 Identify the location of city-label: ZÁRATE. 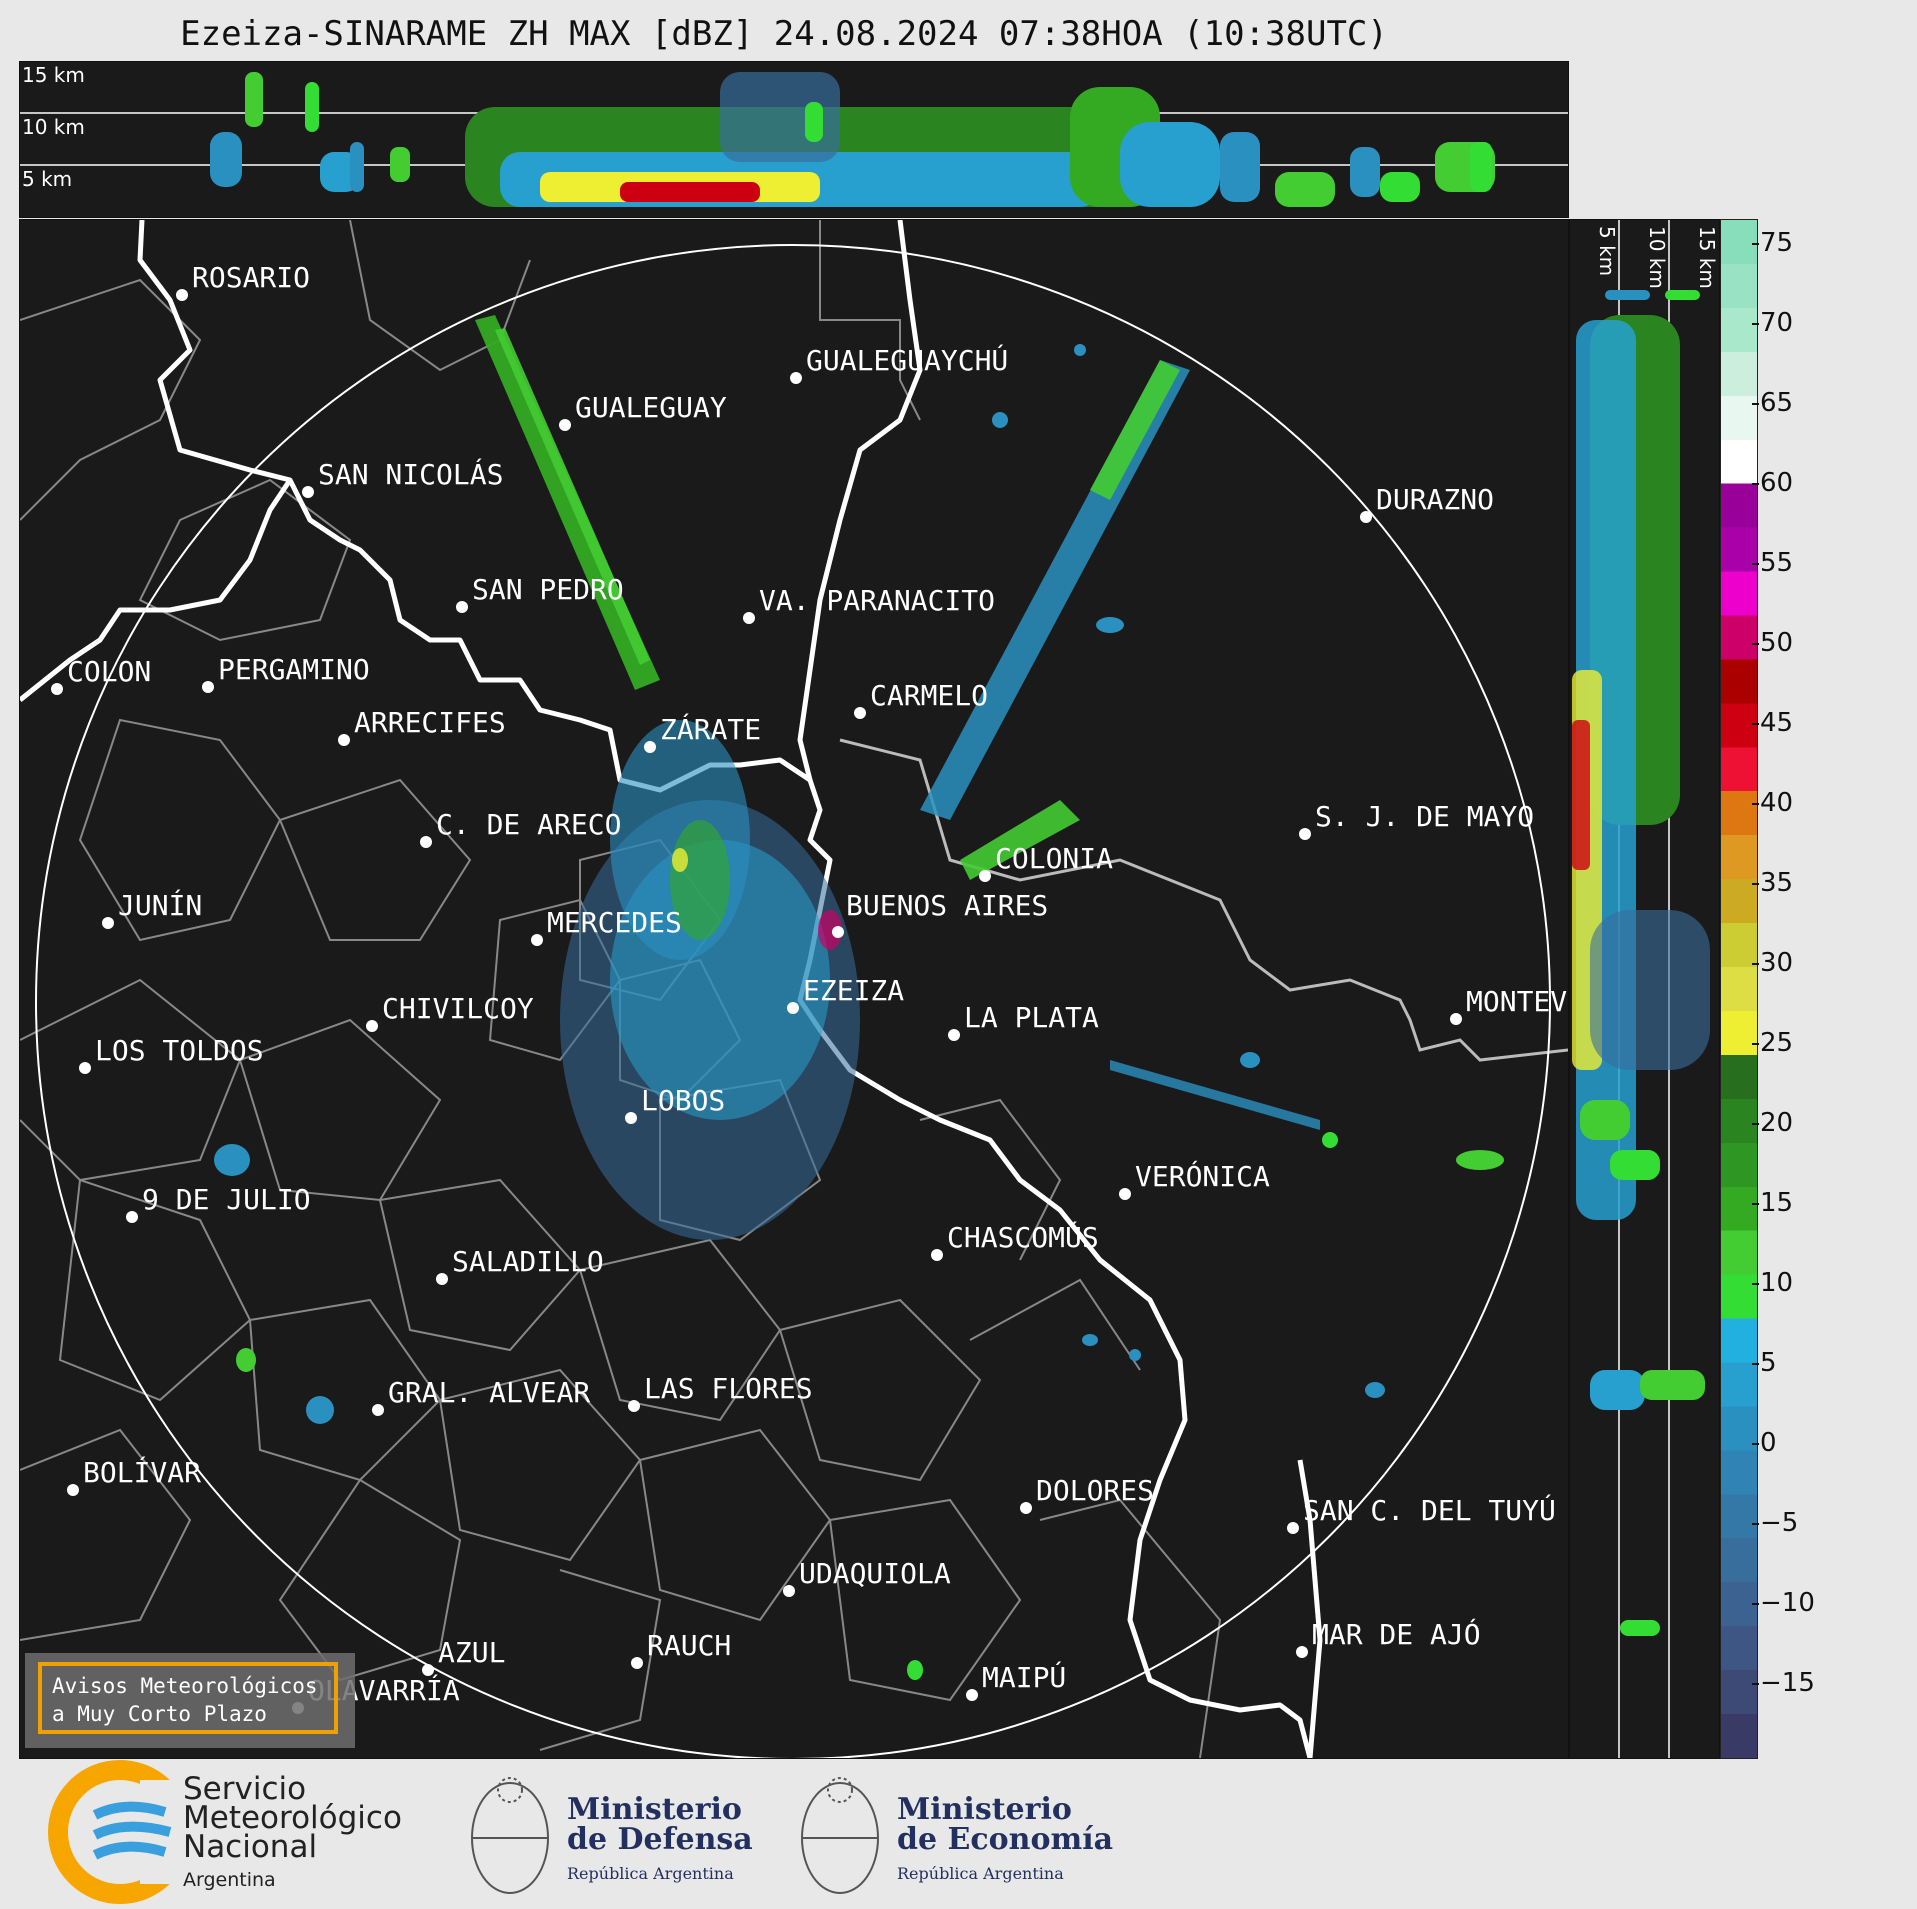
(710, 729).